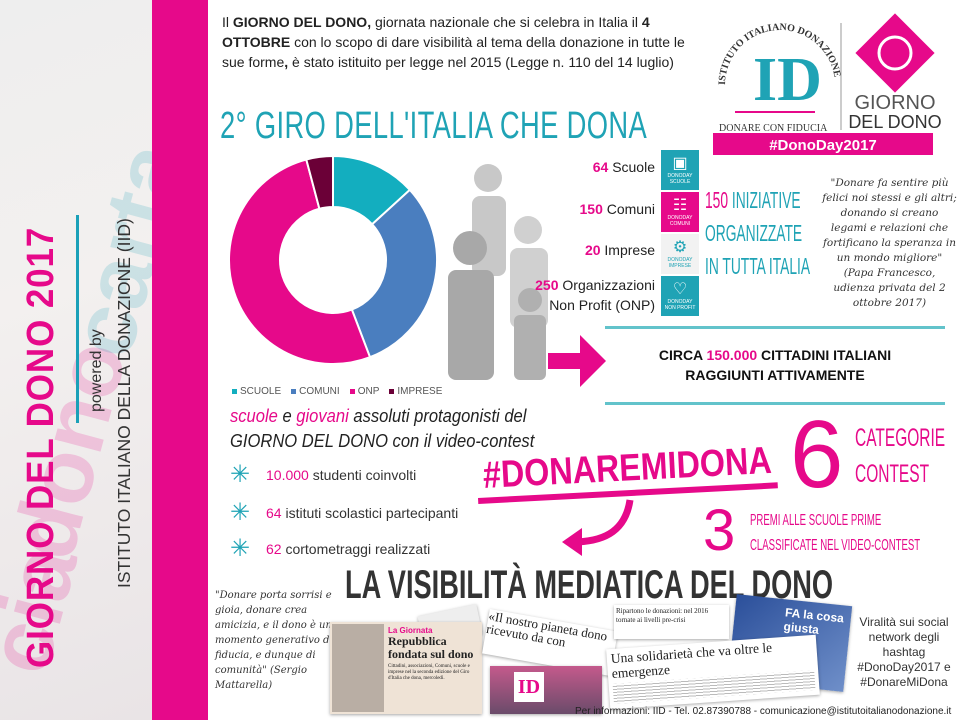  I want to click on legend-item: ONP, so click(364, 391).